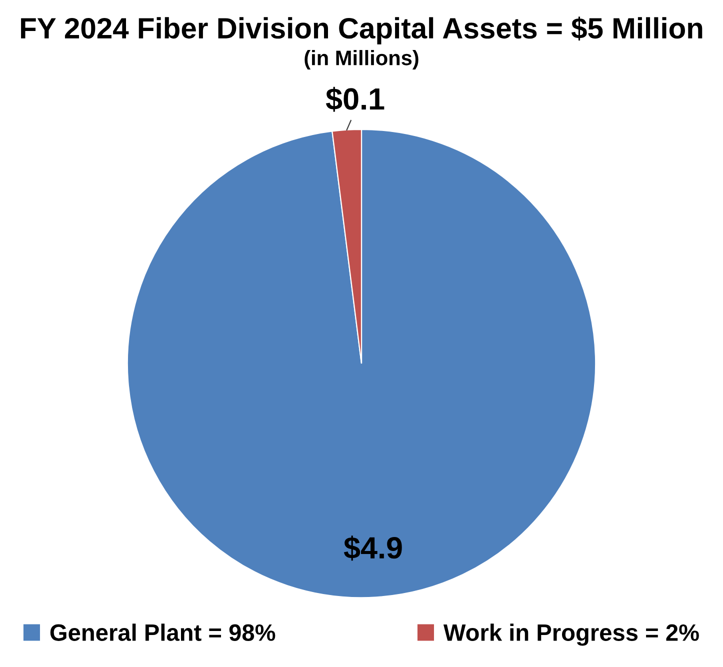  Describe the element at coordinates (163, 632) in the screenshot. I see `legend-label: General Plant = 98%` at that location.